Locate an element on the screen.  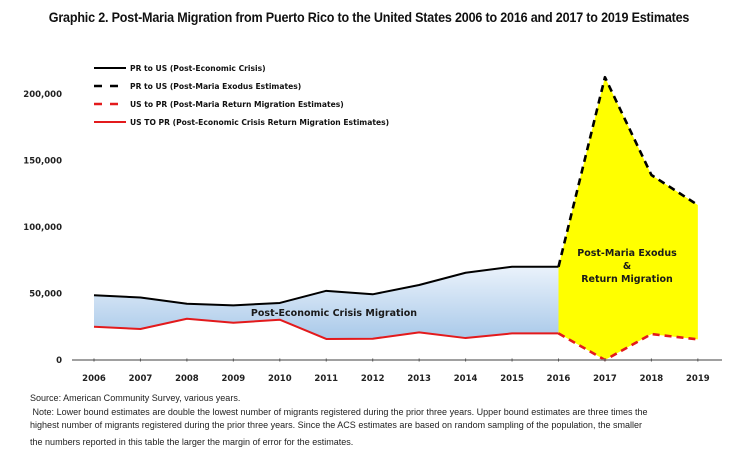
x-tick-label: 2010 is located at coordinates (280, 379).